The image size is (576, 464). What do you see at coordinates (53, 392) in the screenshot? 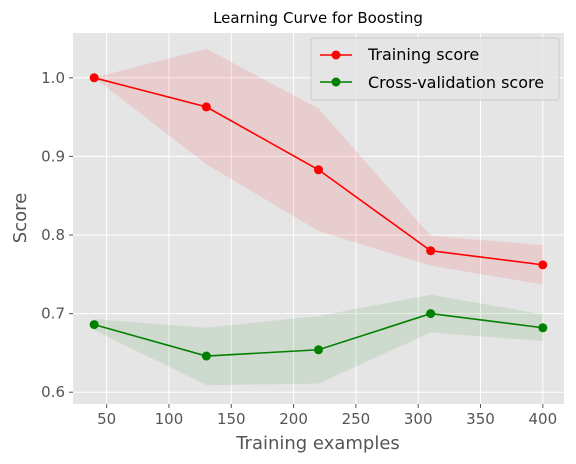
I see `y-tick-label: 0.6` at bounding box center [53, 392].